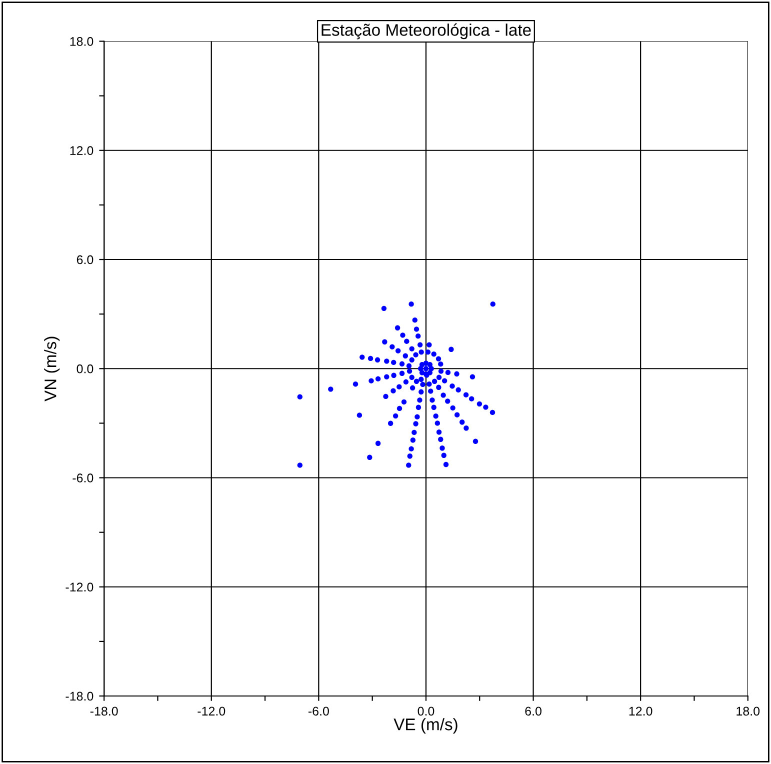 The image size is (771, 764). Describe the element at coordinates (318, 711) in the screenshot. I see `x-tick-label: -6.0` at that location.